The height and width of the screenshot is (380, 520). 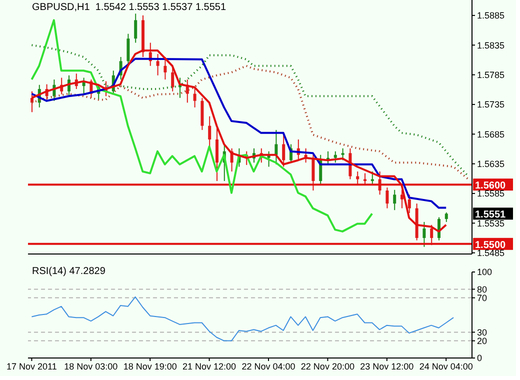 I want to click on y-tick-label: 100, so click(x=484, y=272).